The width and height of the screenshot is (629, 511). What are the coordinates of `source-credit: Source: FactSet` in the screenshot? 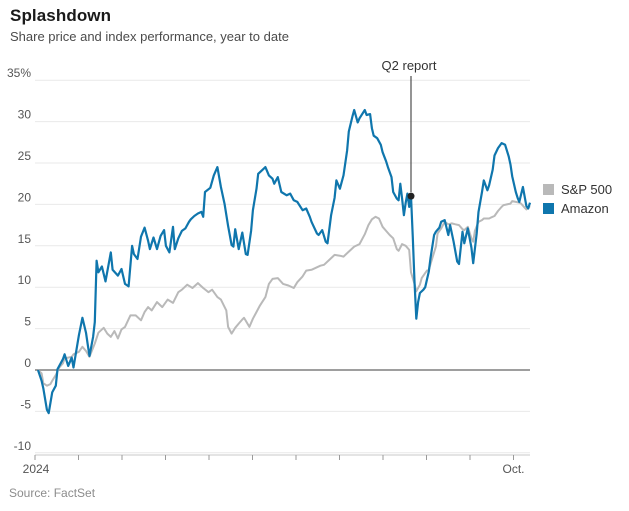 It's located at (52, 493).